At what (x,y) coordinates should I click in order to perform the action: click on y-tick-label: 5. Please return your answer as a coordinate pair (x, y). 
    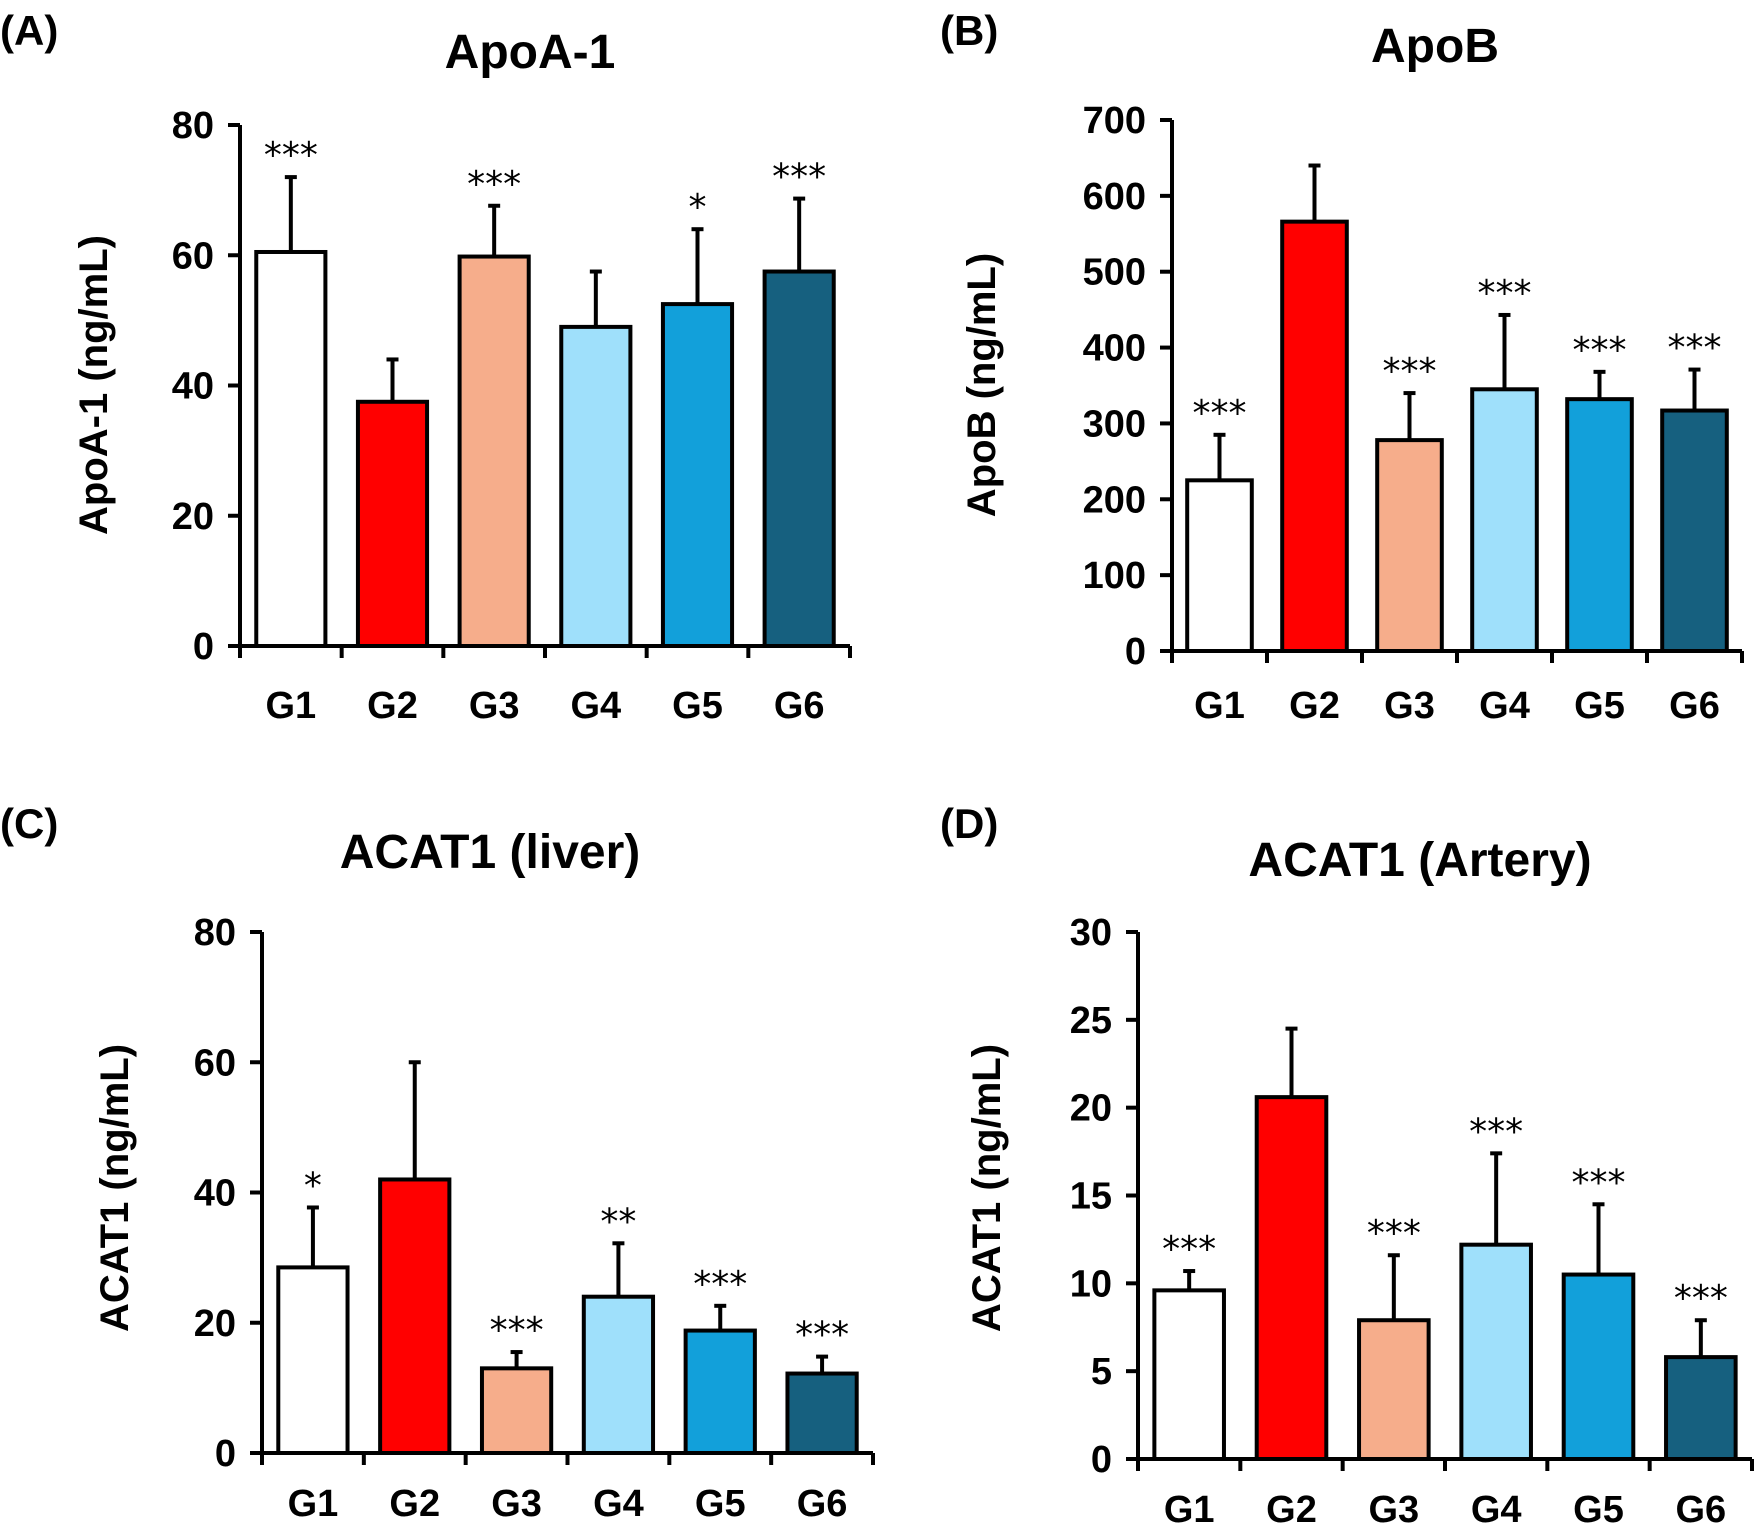
    Looking at the image, I should click on (1101, 1372).